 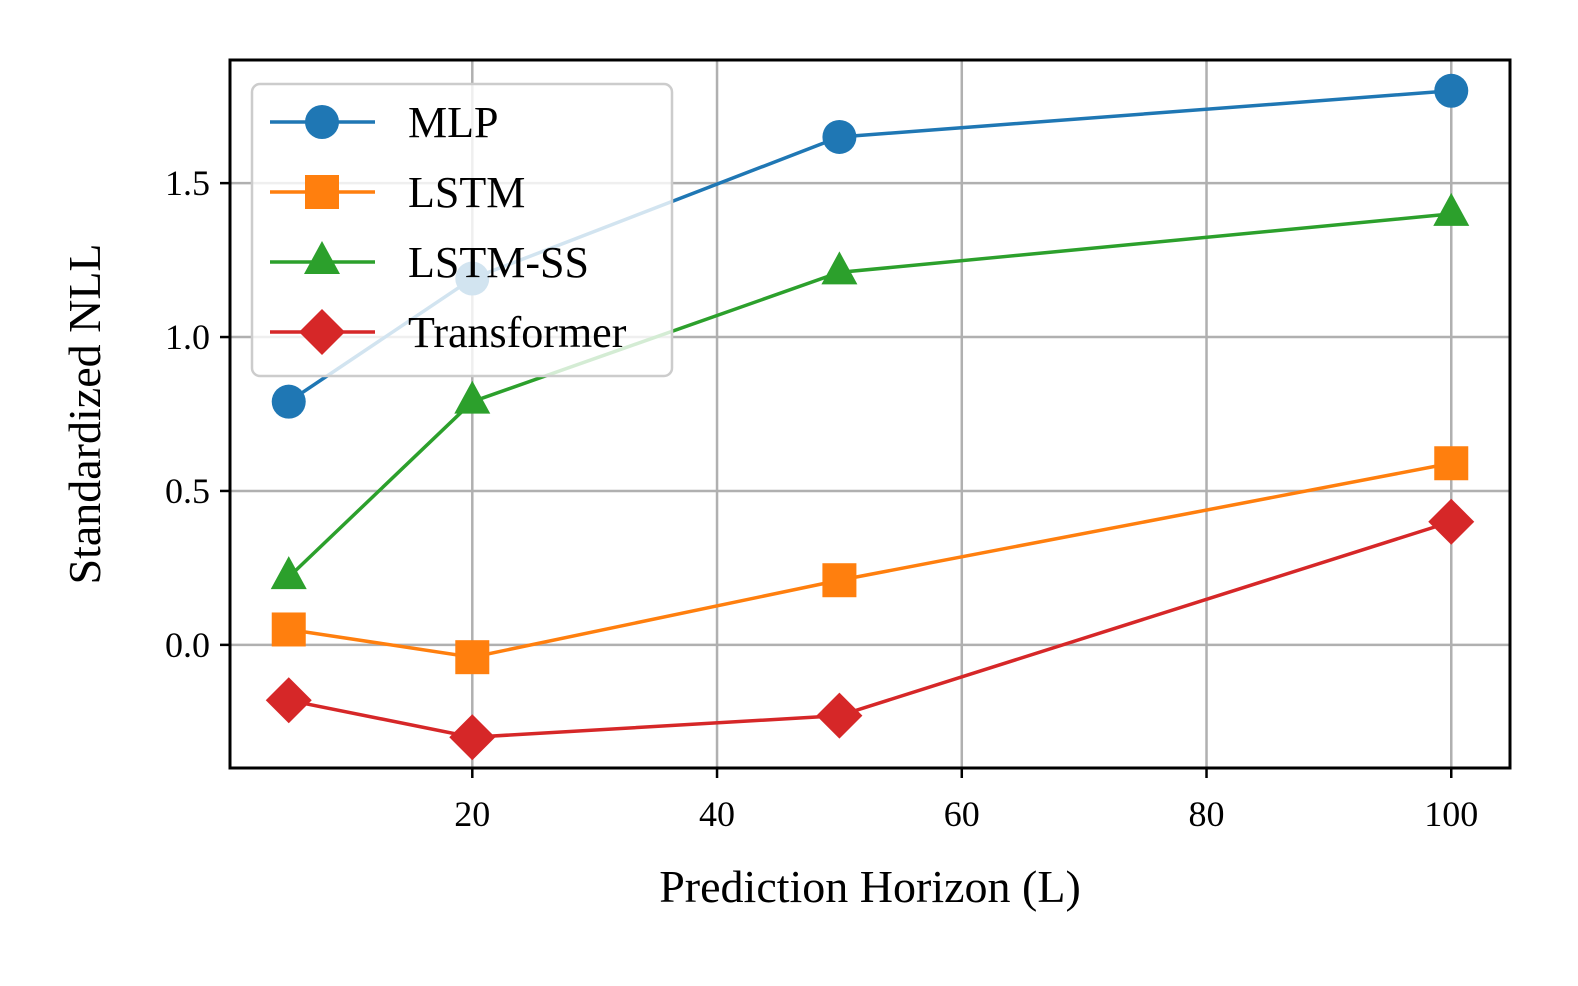 I want to click on legend-box, so click(x=462, y=230).